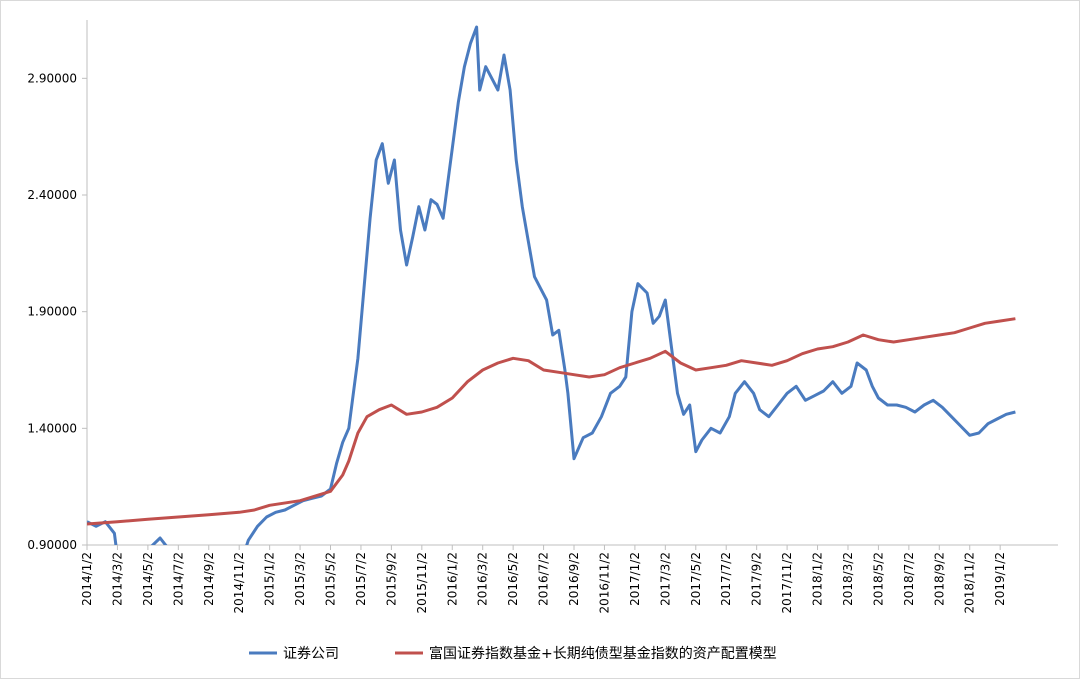 This screenshot has width=1080, height=679. I want to click on legend: 证券公司 富国证券指数基金+长期纯债型基金指数的资产配置模型, so click(513, 653).